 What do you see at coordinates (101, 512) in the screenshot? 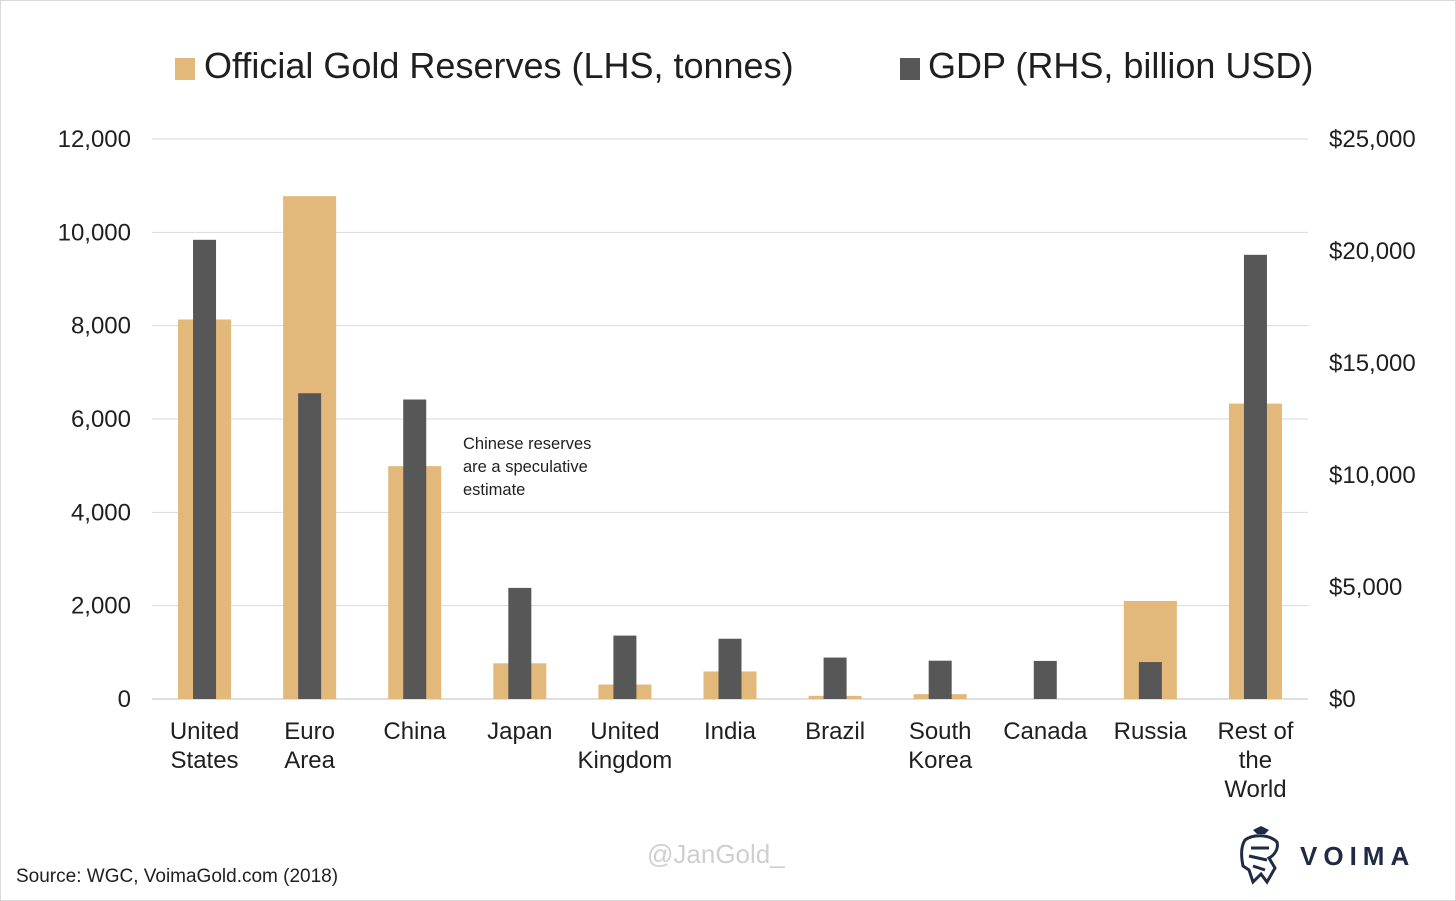
I see `left-tick-label: 4,000` at bounding box center [101, 512].